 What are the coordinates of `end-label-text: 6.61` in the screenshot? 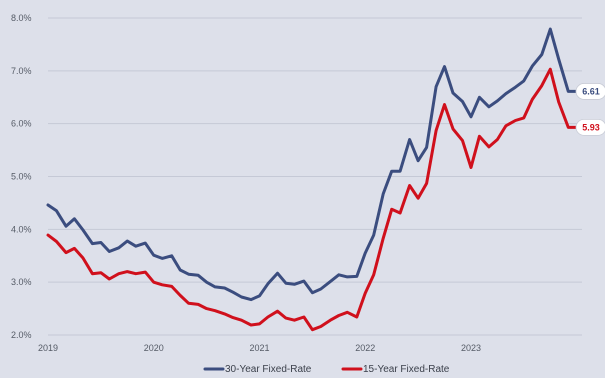 It's located at (591, 91).